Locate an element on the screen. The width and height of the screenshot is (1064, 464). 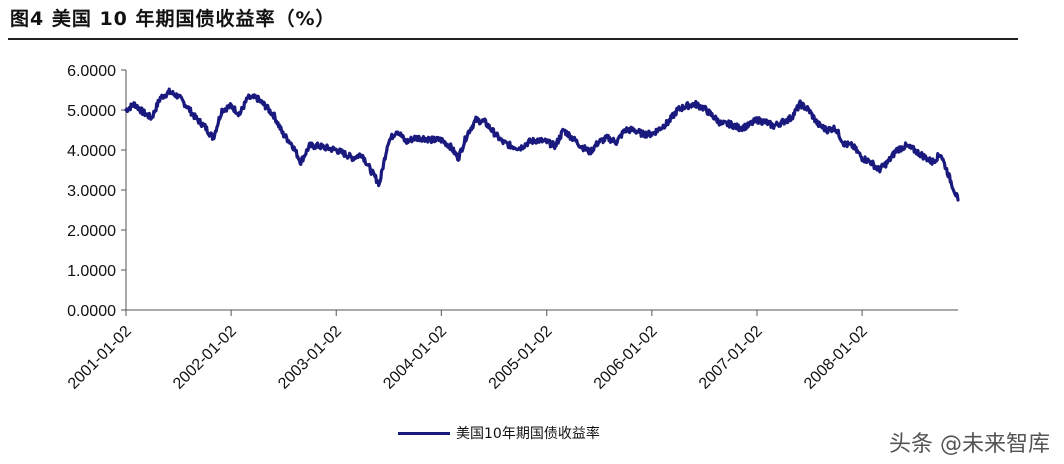
x-tick-label: 2002-01-02 is located at coordinates (205, 358).